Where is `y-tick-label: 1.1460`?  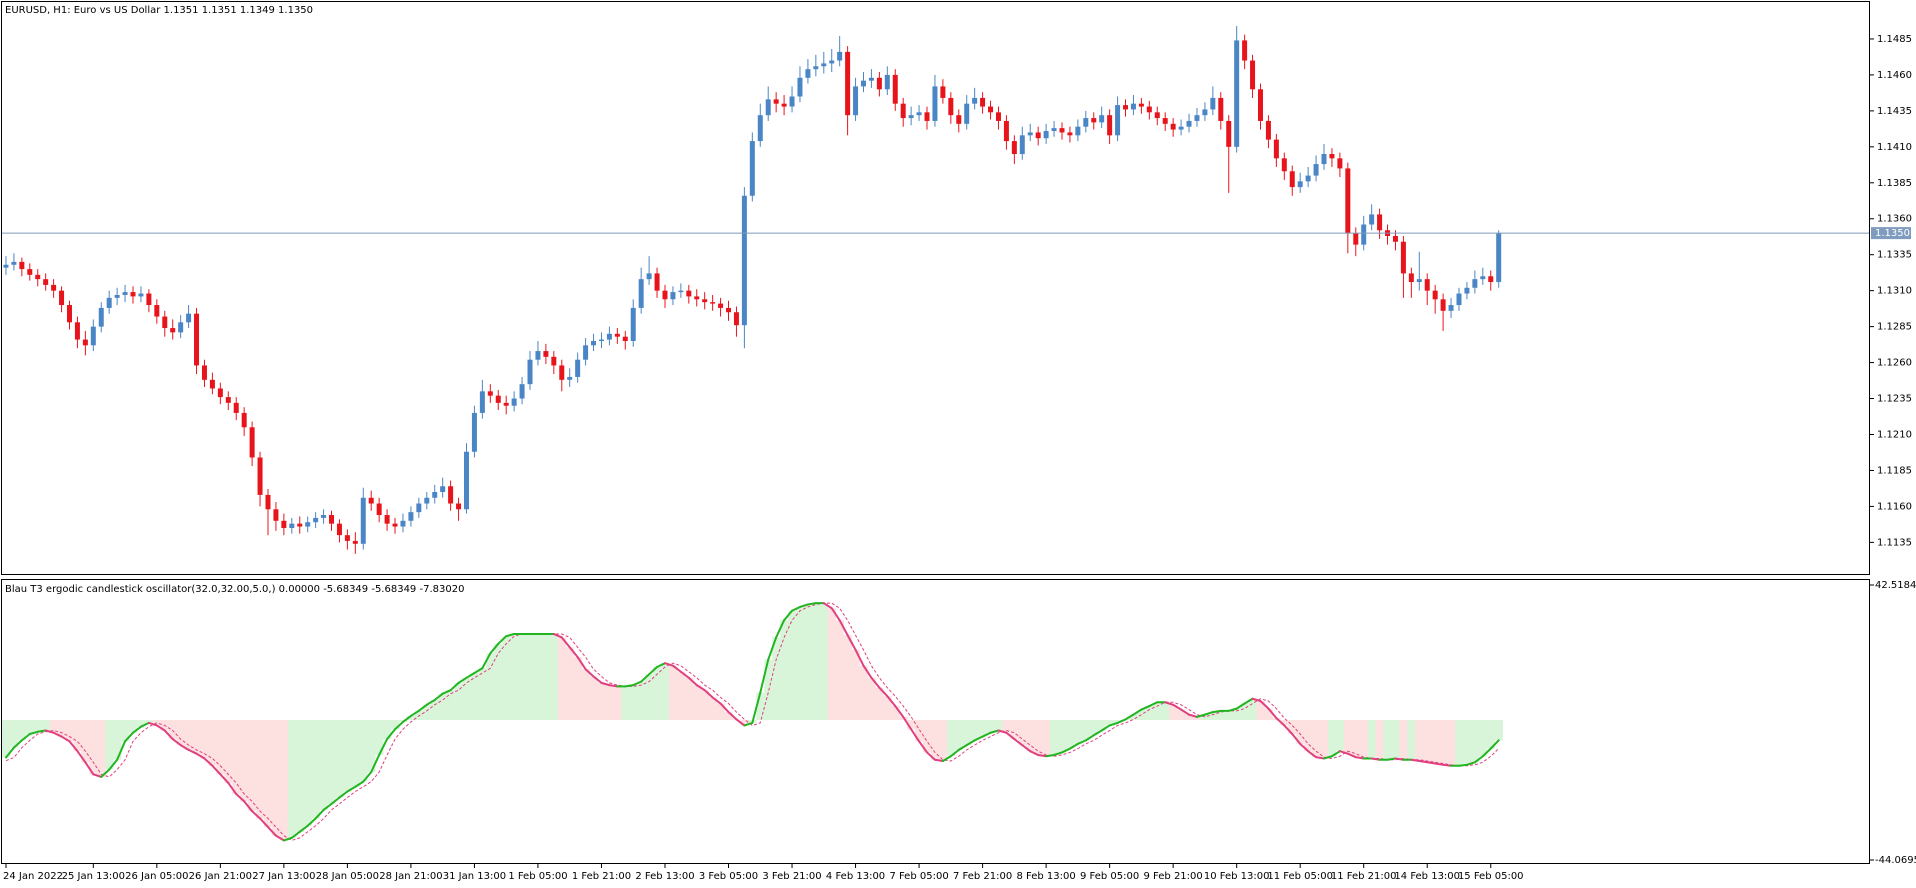 y-tick-label: 1.1460 is located at coordinates (1894, 75).